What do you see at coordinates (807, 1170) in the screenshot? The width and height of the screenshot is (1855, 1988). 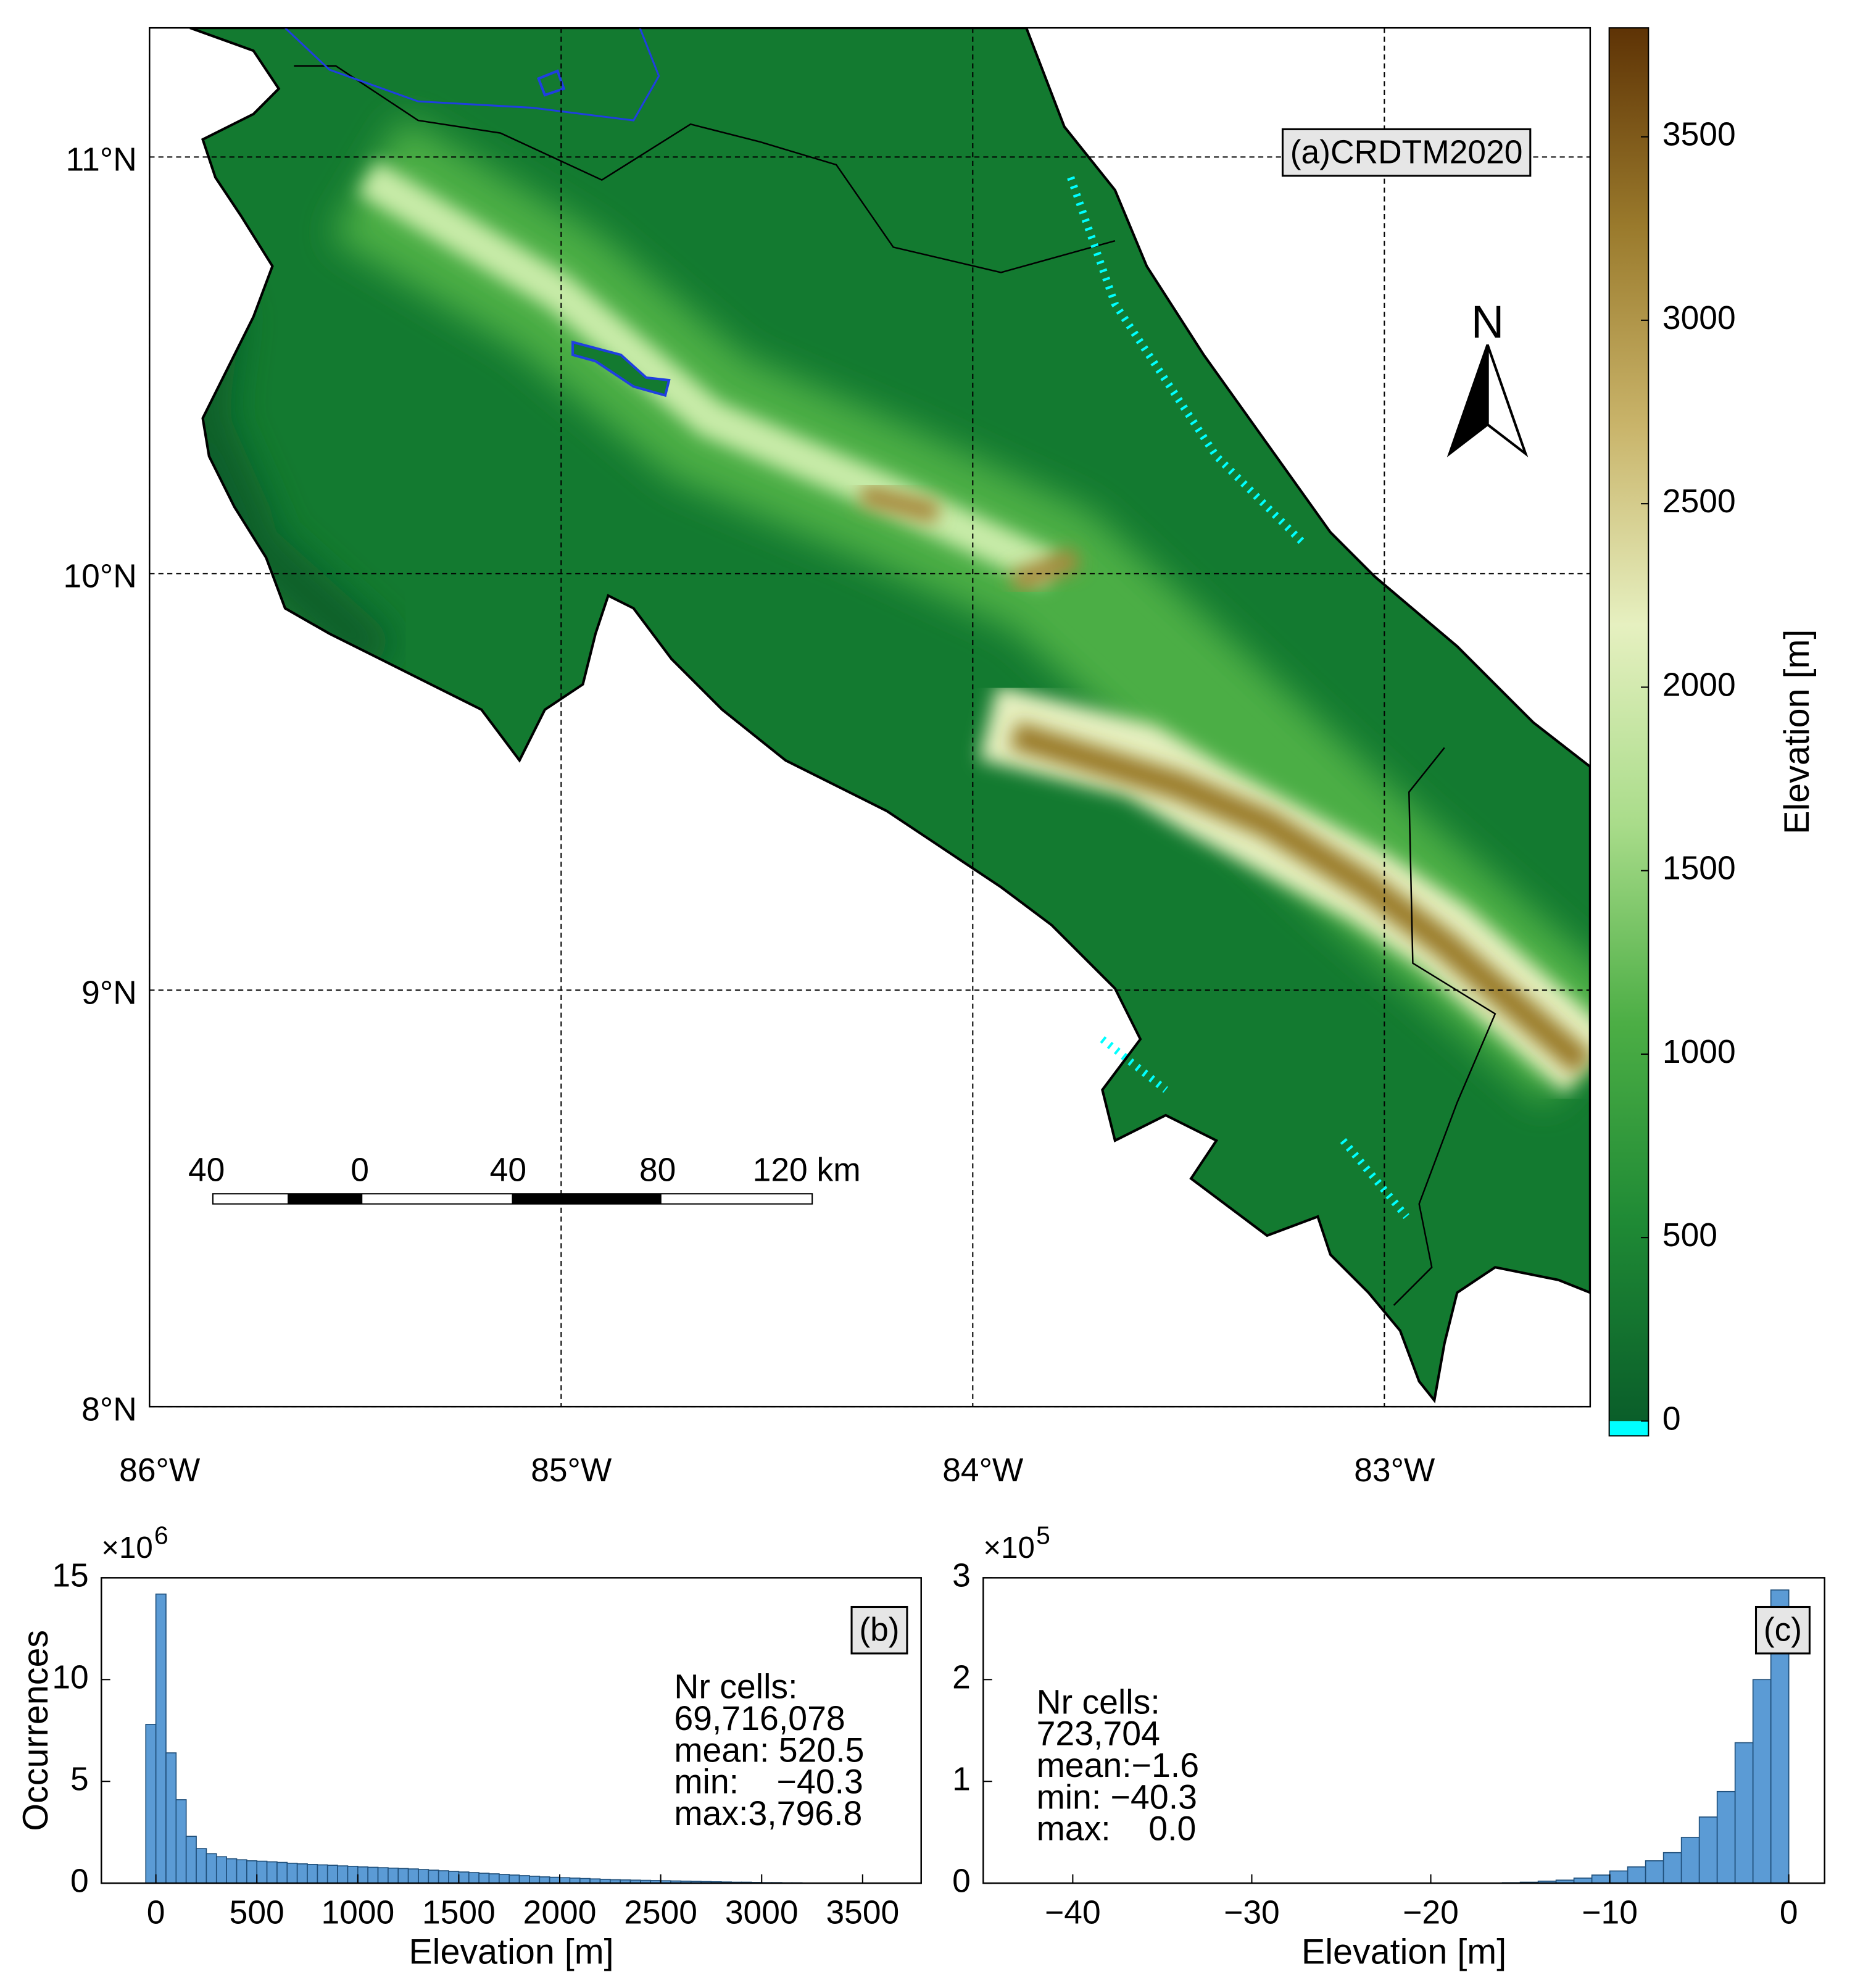 I see `scale-label: 120 km` at bounding box center [807, 1170].